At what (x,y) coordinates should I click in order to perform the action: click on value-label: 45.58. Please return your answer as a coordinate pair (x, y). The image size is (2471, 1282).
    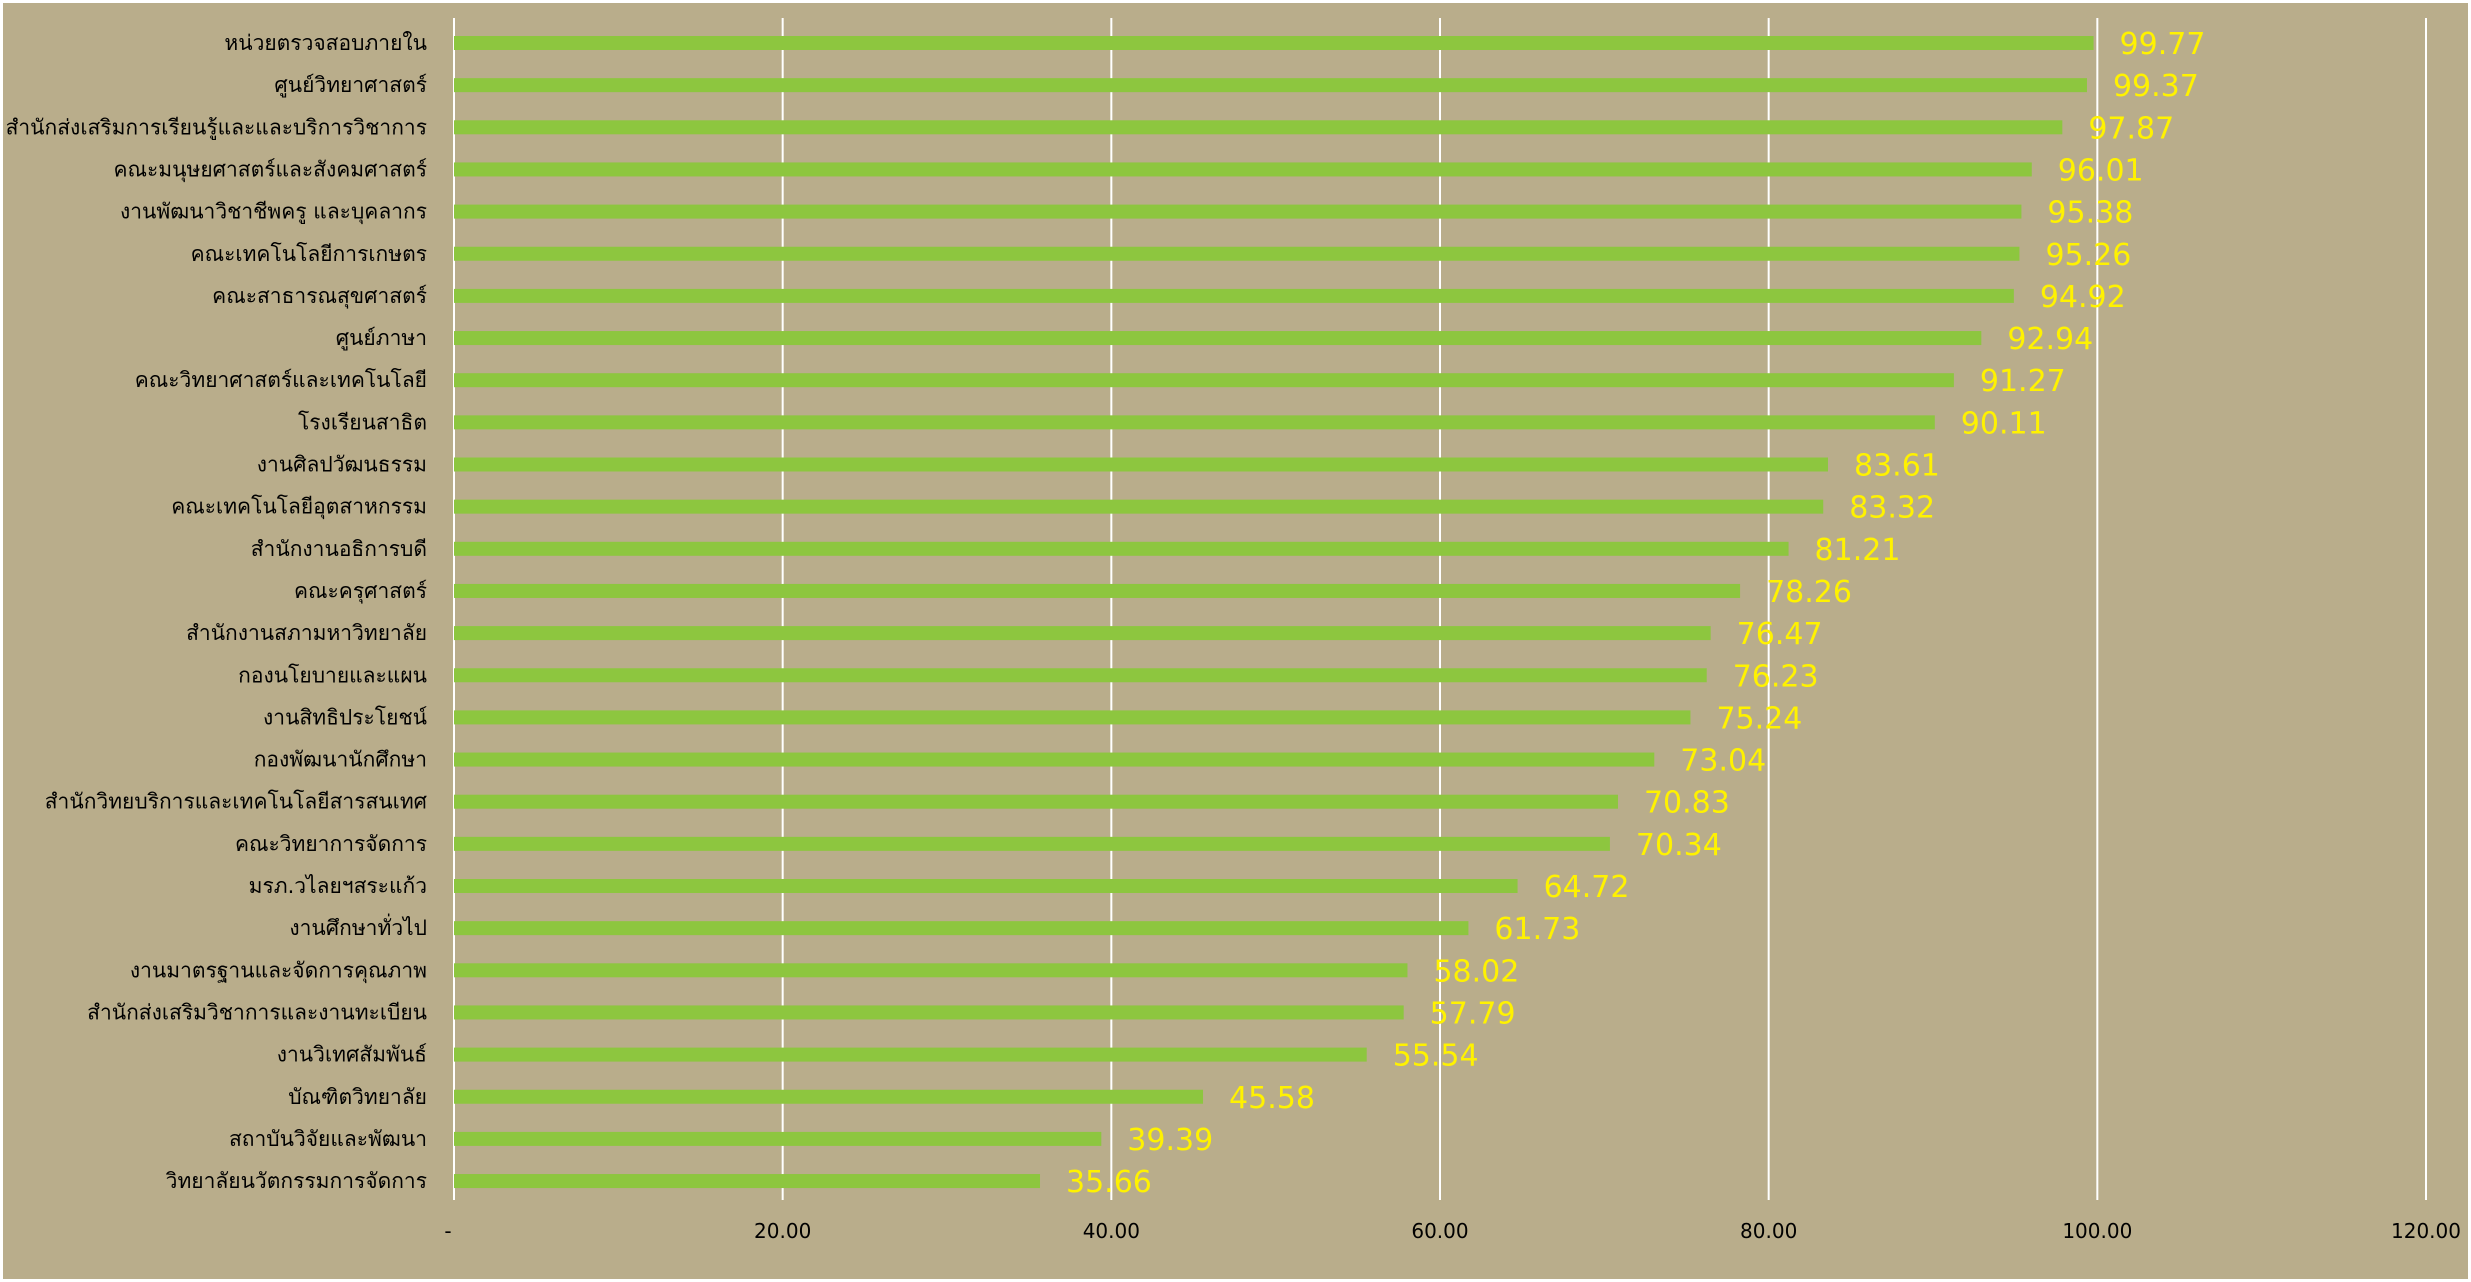
    Looking at the image, I should click on (1272, 1098).